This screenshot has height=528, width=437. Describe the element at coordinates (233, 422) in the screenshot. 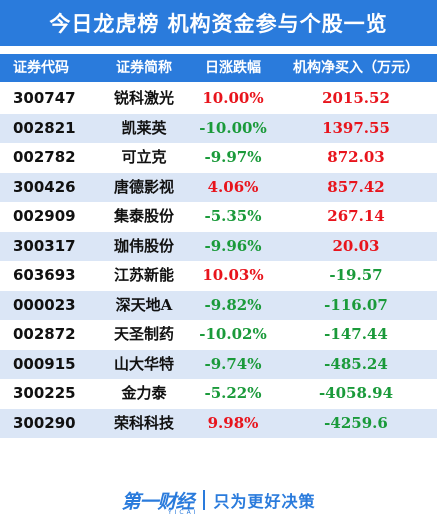

I see `cell-change: 9.98%` at that location.